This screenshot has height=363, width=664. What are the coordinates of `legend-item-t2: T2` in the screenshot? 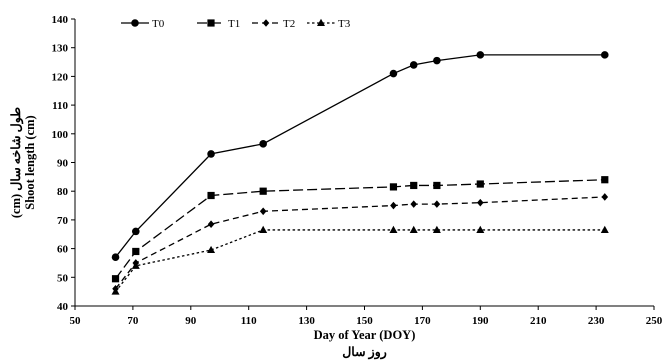 It's located at (273, 24).